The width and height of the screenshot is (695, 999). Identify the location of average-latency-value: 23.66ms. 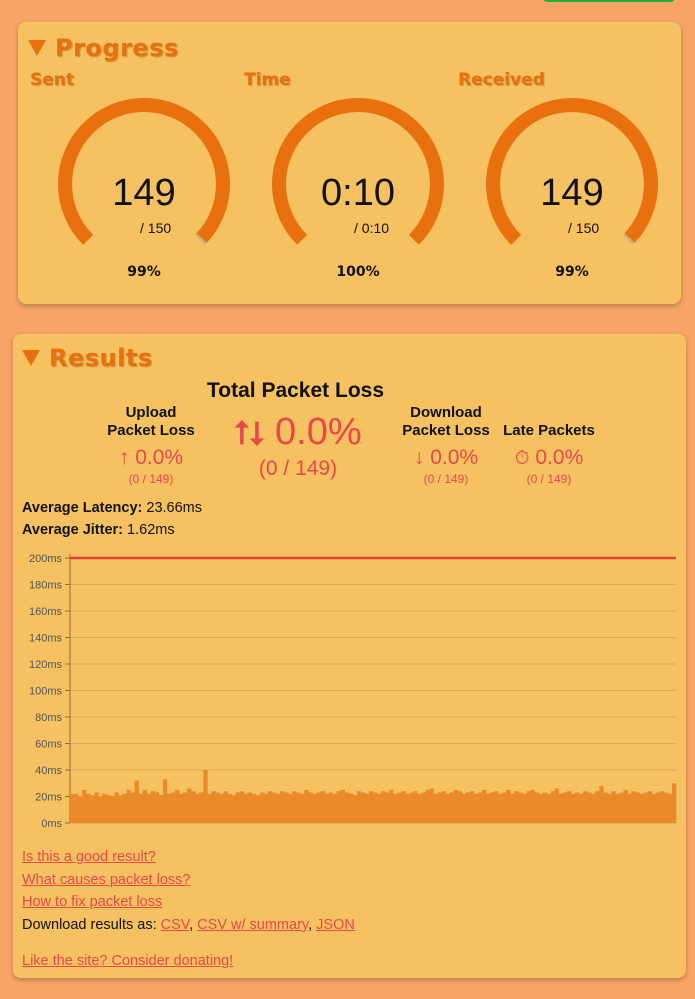
(174, 508).